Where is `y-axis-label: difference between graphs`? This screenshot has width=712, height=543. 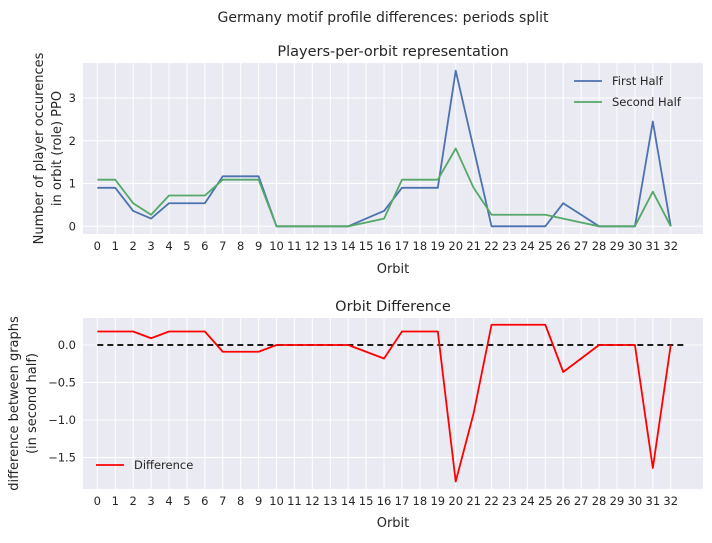 y-axis-label: difference between graphs is located at coordinates (14, 403).